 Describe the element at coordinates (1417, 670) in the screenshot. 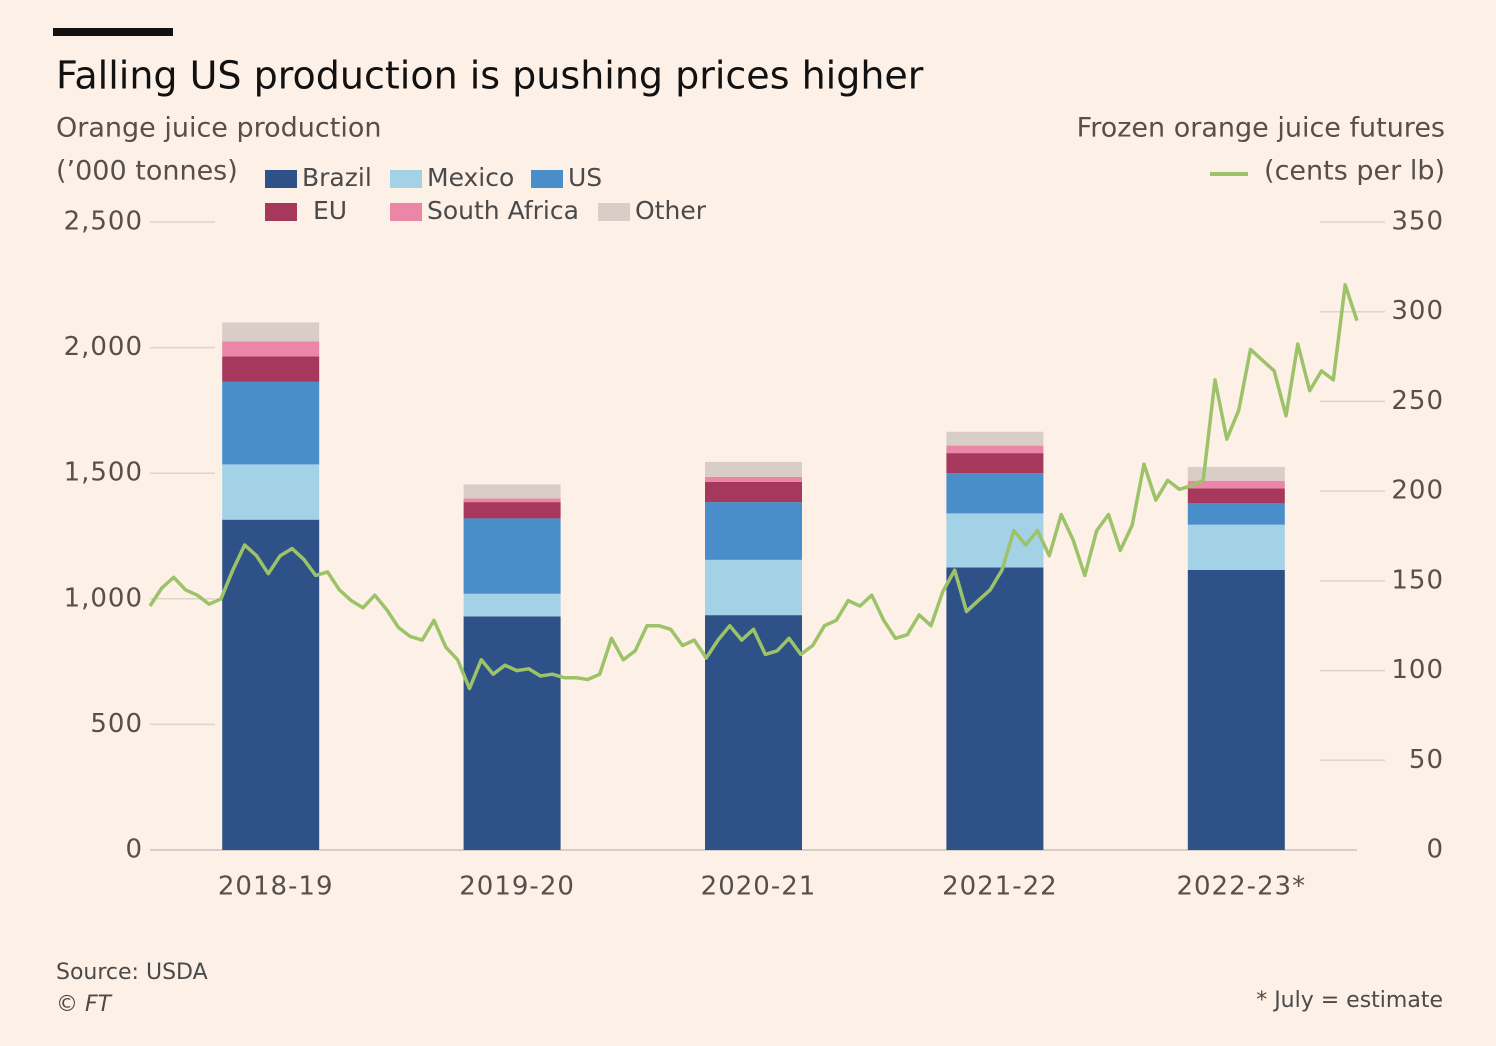

I see `y2-tick-label: 100` at that location.